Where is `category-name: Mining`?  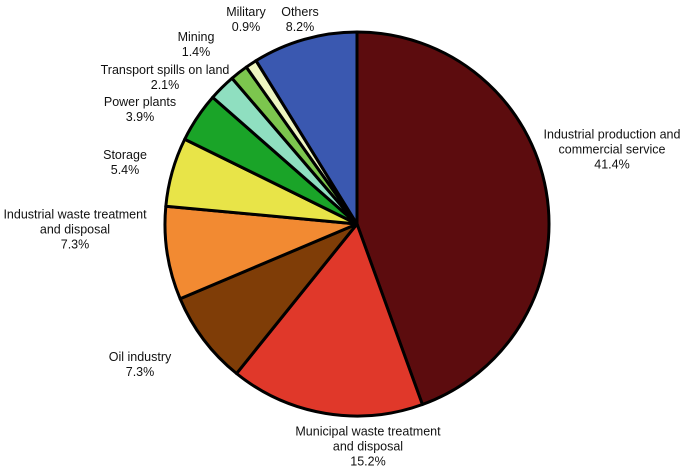 category-name: Mining is located at coordinates (196, 37).